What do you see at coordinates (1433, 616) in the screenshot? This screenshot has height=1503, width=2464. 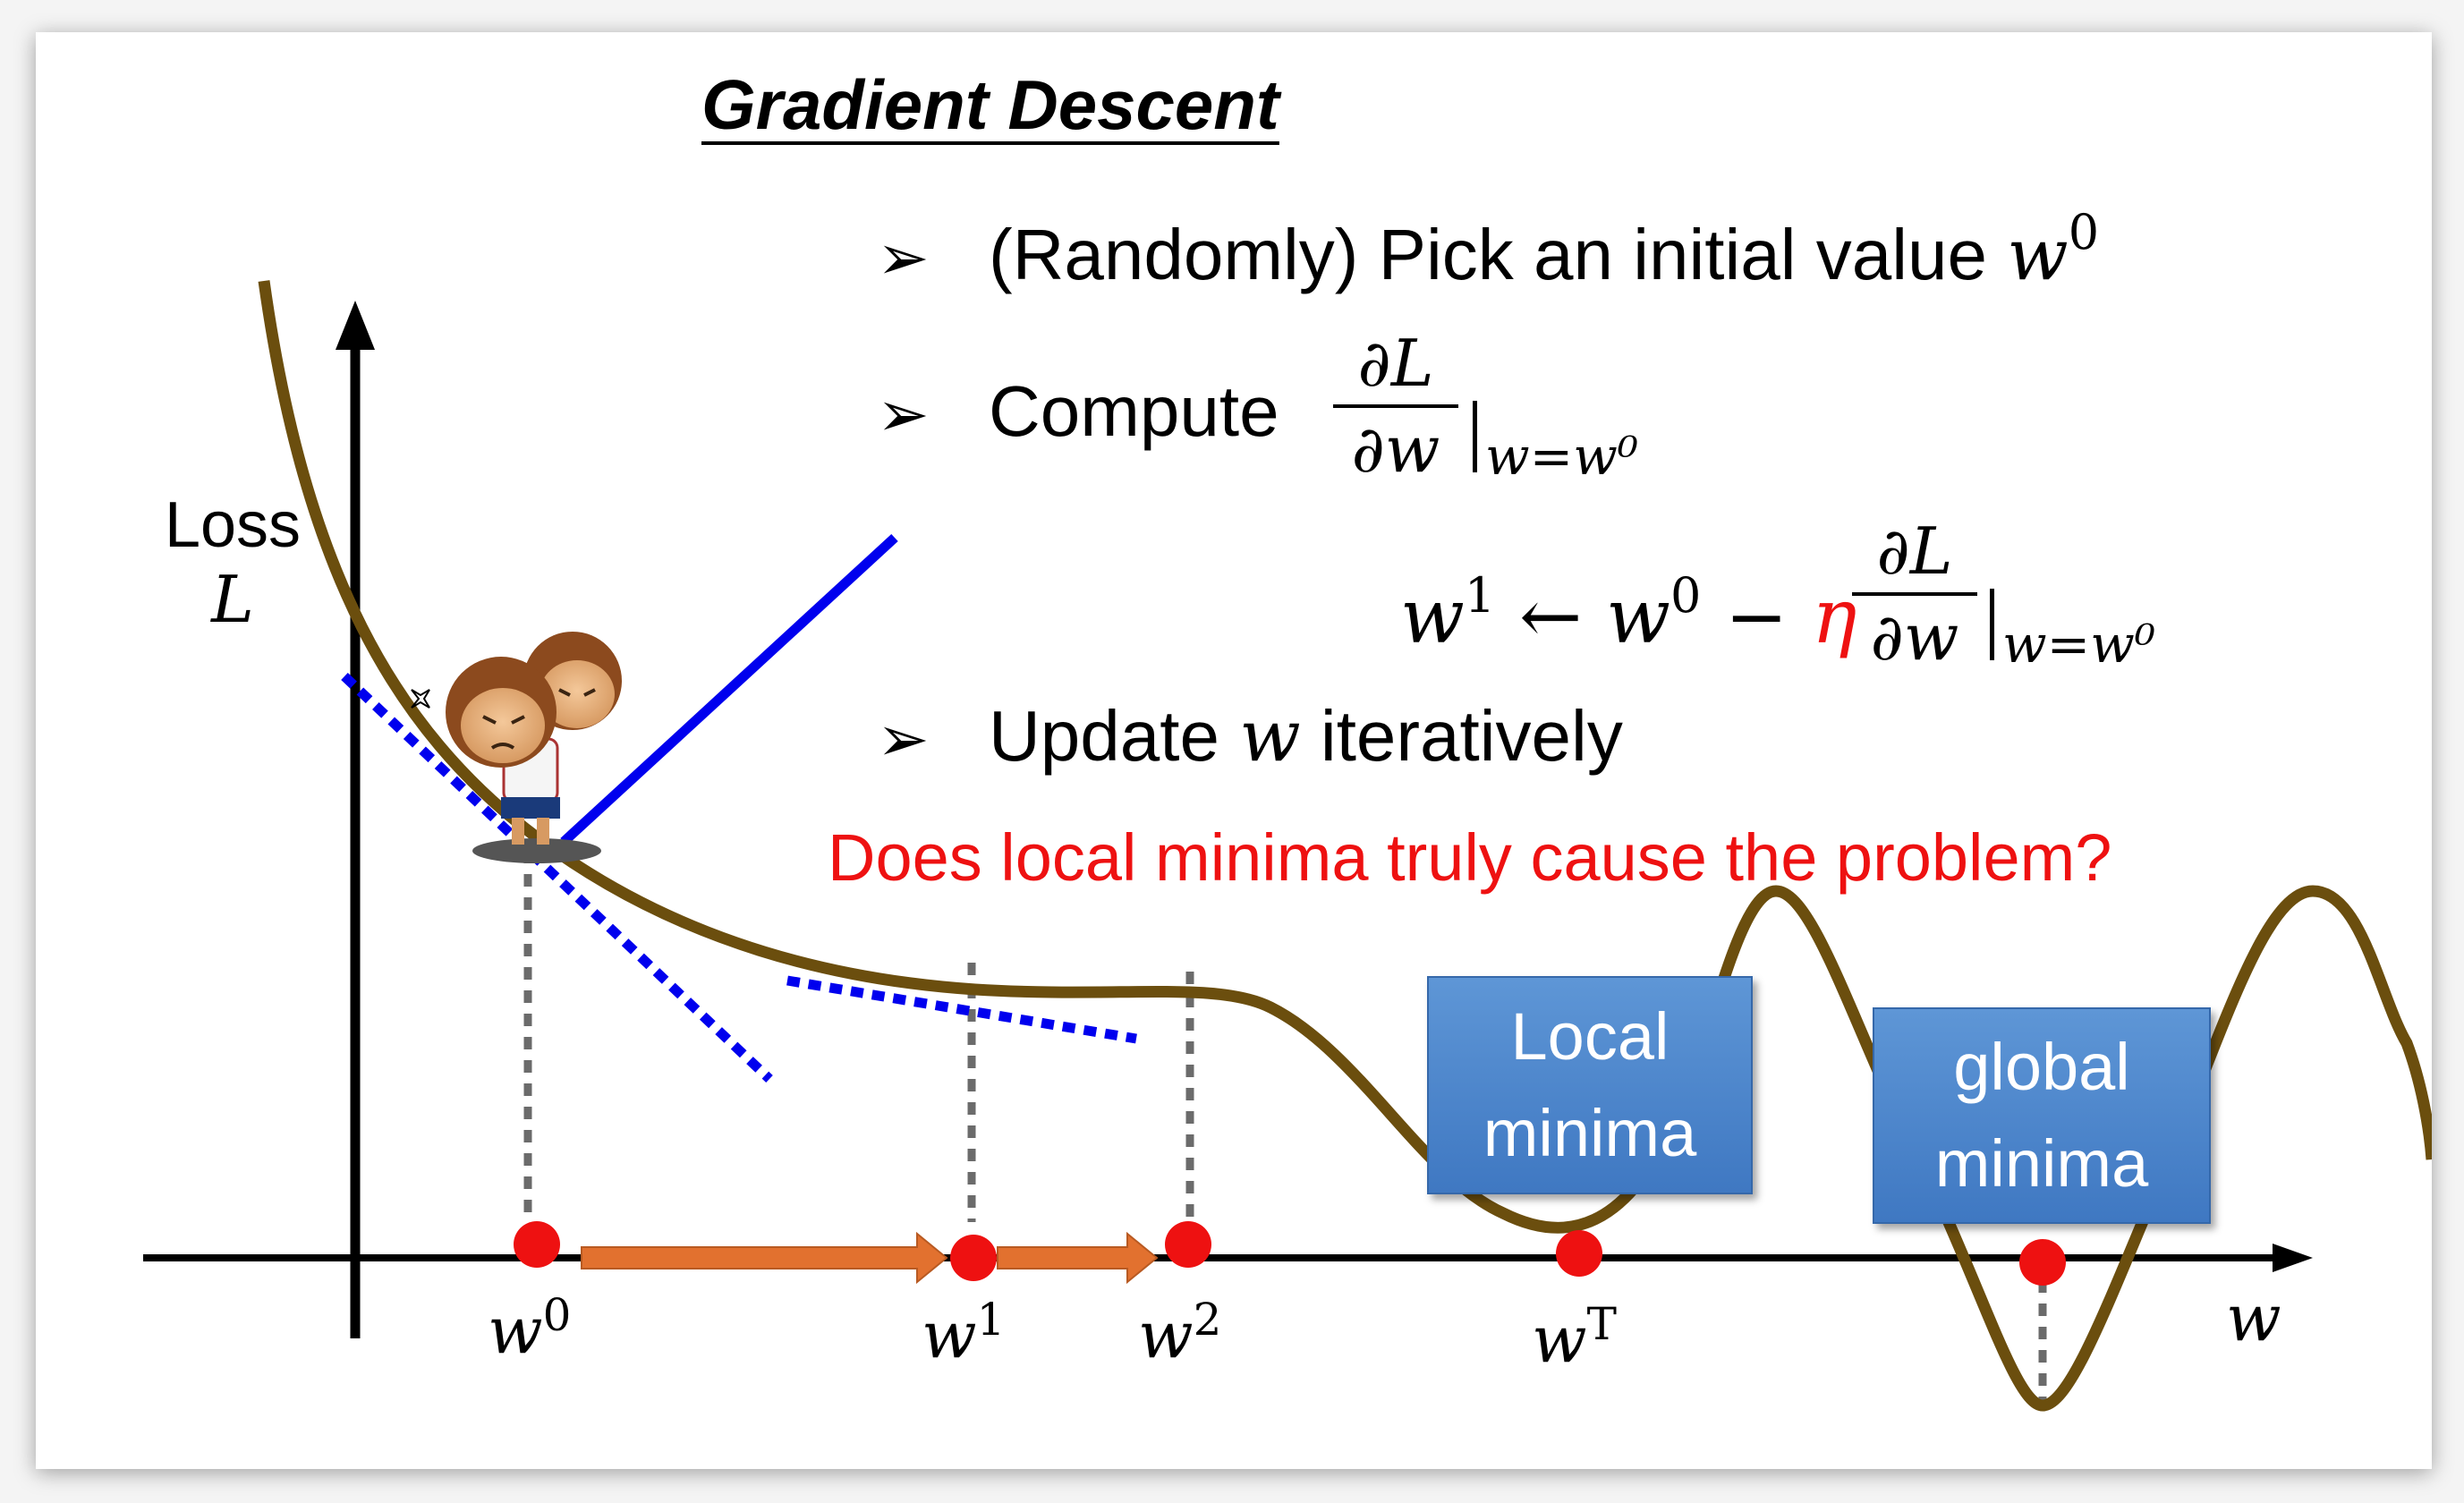 I see `update-lhs: w` at bounding box center [1433, 616].